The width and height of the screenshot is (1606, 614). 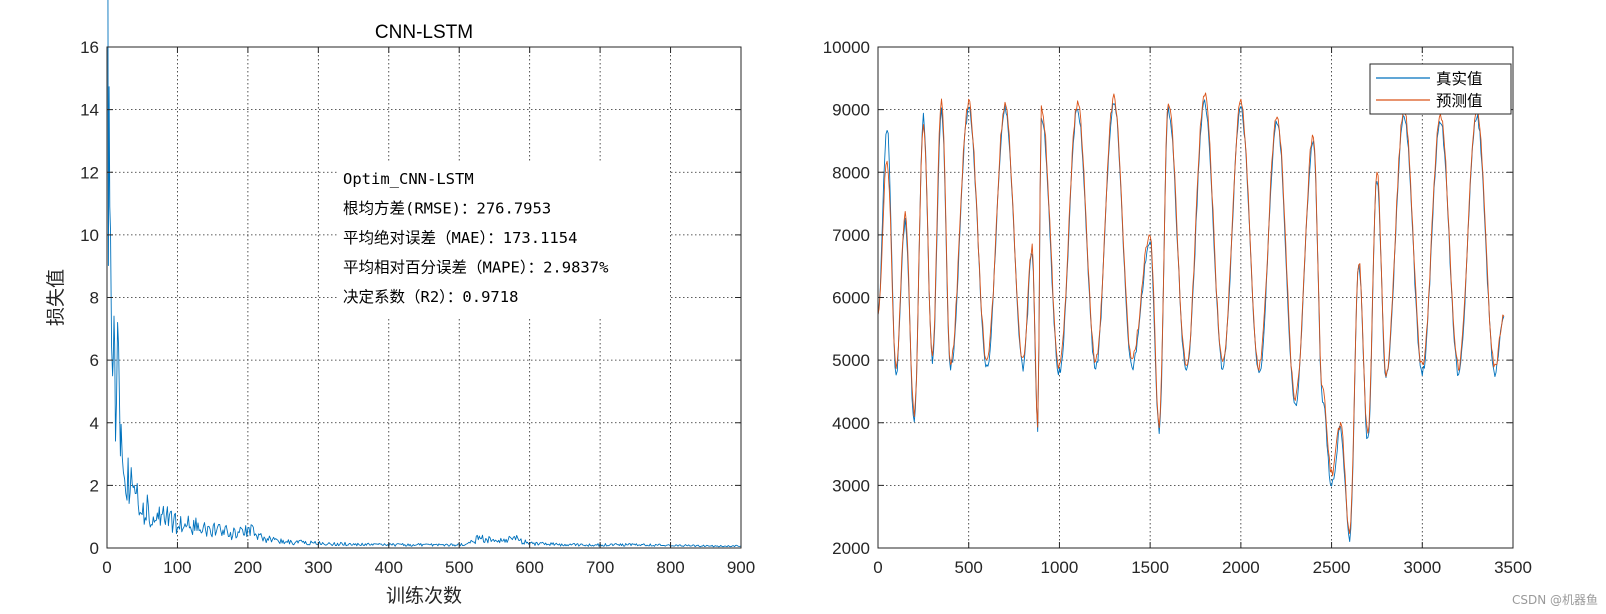 What do you see at coordinates (476, 268) in the screenshot?
I see `metric-line: 平均相对百分误差（MAPE）：2.9837%` at bounding box center [476, 268].